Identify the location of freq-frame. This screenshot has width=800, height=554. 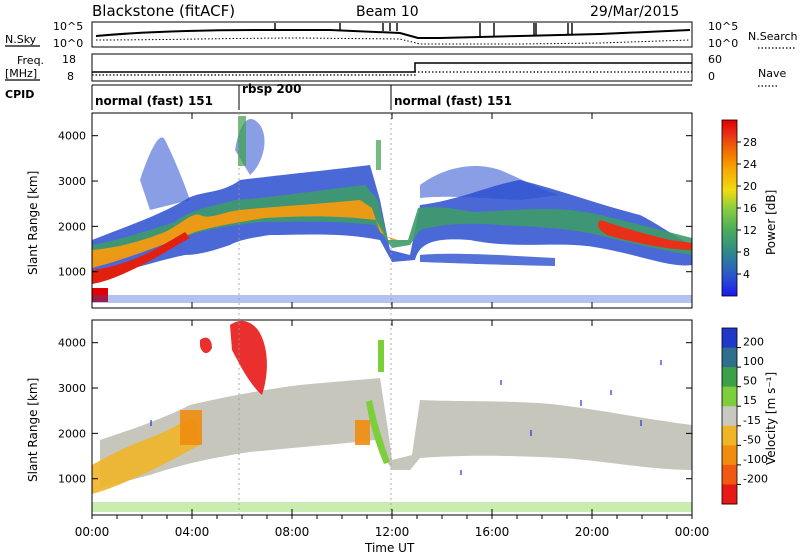
(392, 67).